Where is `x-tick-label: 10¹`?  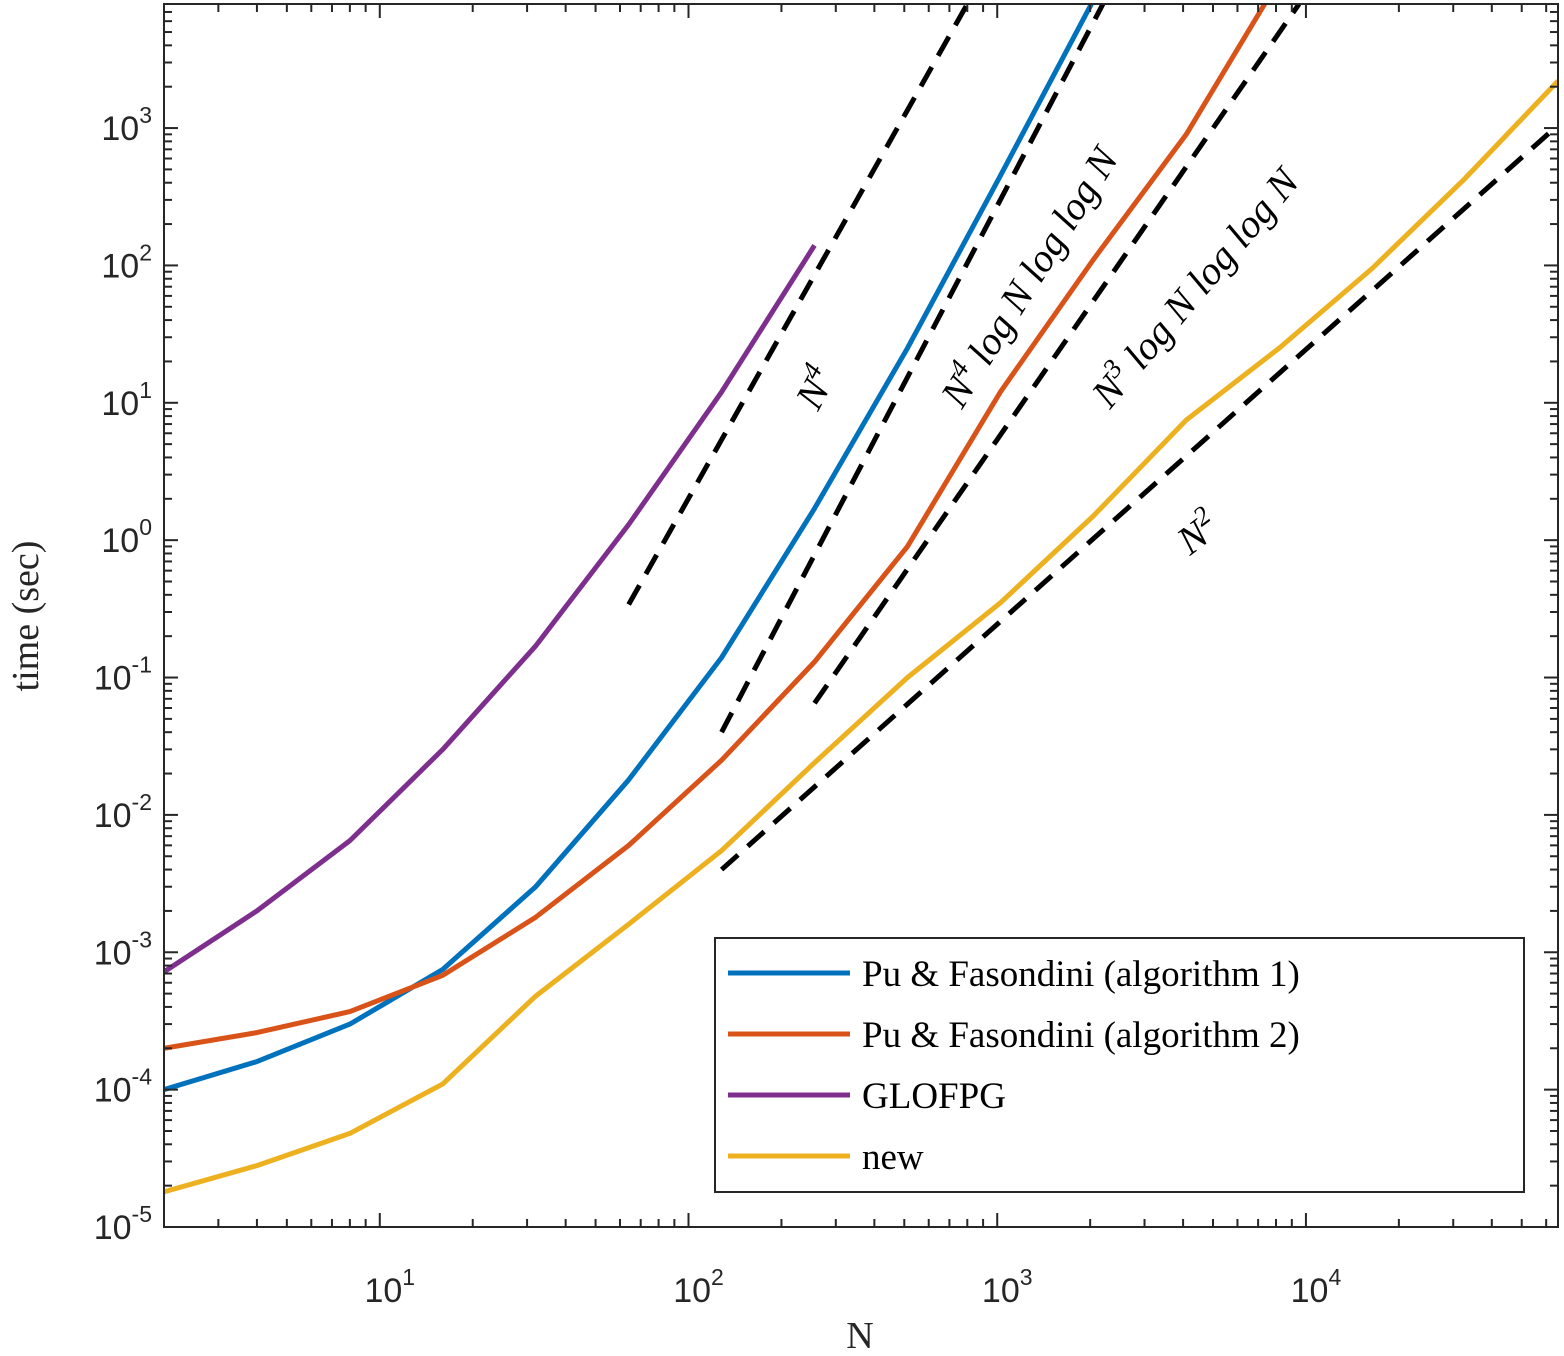
x-tick-label: 10¹ is located at coordinates (389, 1287).